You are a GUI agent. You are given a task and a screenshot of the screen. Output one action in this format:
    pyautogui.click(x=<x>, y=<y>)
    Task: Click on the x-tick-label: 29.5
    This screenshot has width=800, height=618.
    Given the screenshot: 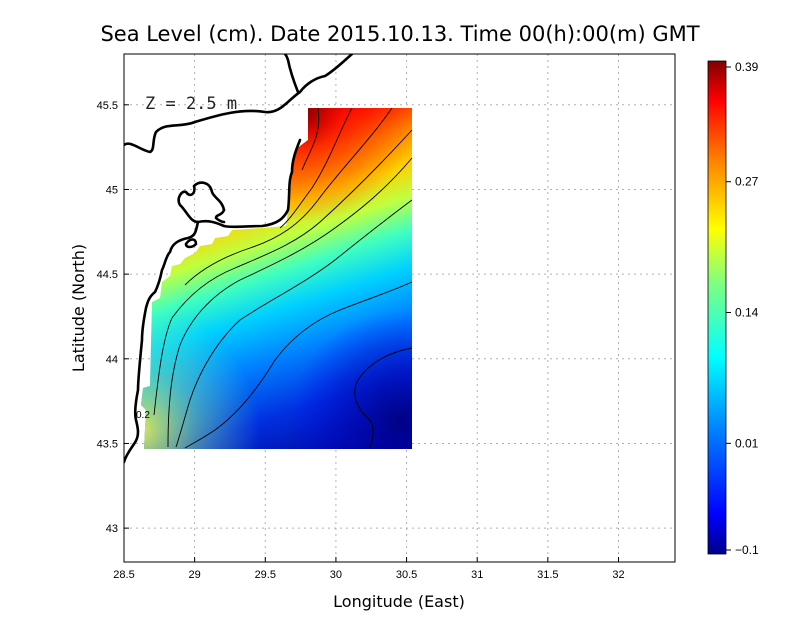 What is the action you would take?
    pyautogui.click(x=265, y=575)
    